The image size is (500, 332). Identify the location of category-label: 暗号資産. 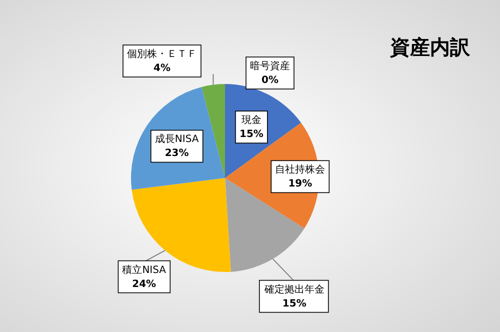
(270, 66).